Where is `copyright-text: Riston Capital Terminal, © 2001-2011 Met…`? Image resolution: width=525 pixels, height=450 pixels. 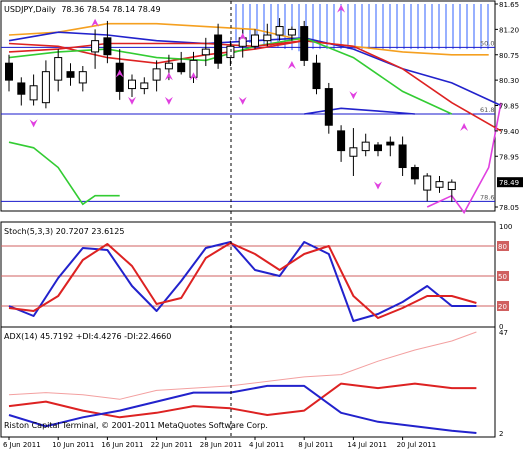
copyright-text: Riston Capital Terminal, © 2001-2011 Met… is located at coordinates (136, 425).